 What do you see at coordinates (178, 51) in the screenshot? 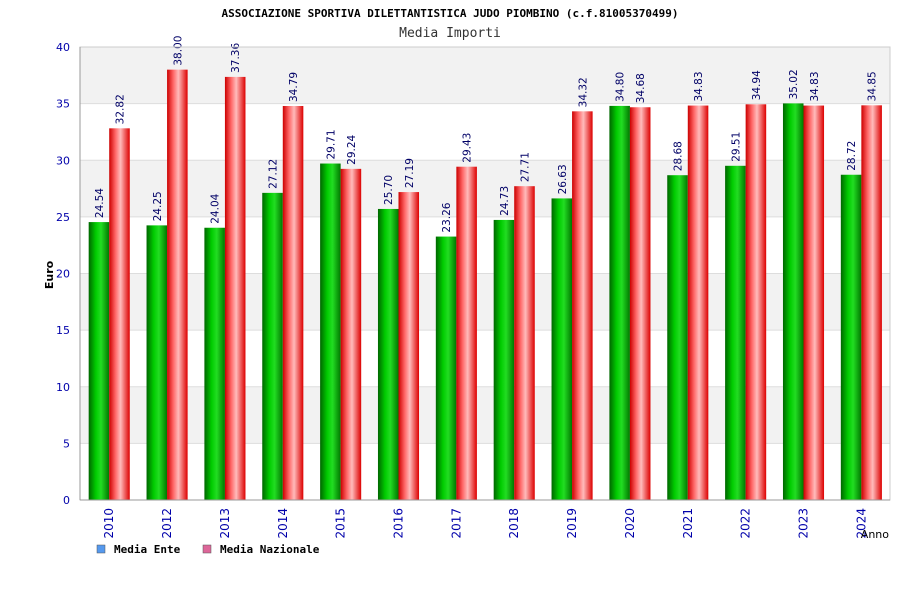
I see `bar-value-label: 38.00` at bounding box center [178, 51].